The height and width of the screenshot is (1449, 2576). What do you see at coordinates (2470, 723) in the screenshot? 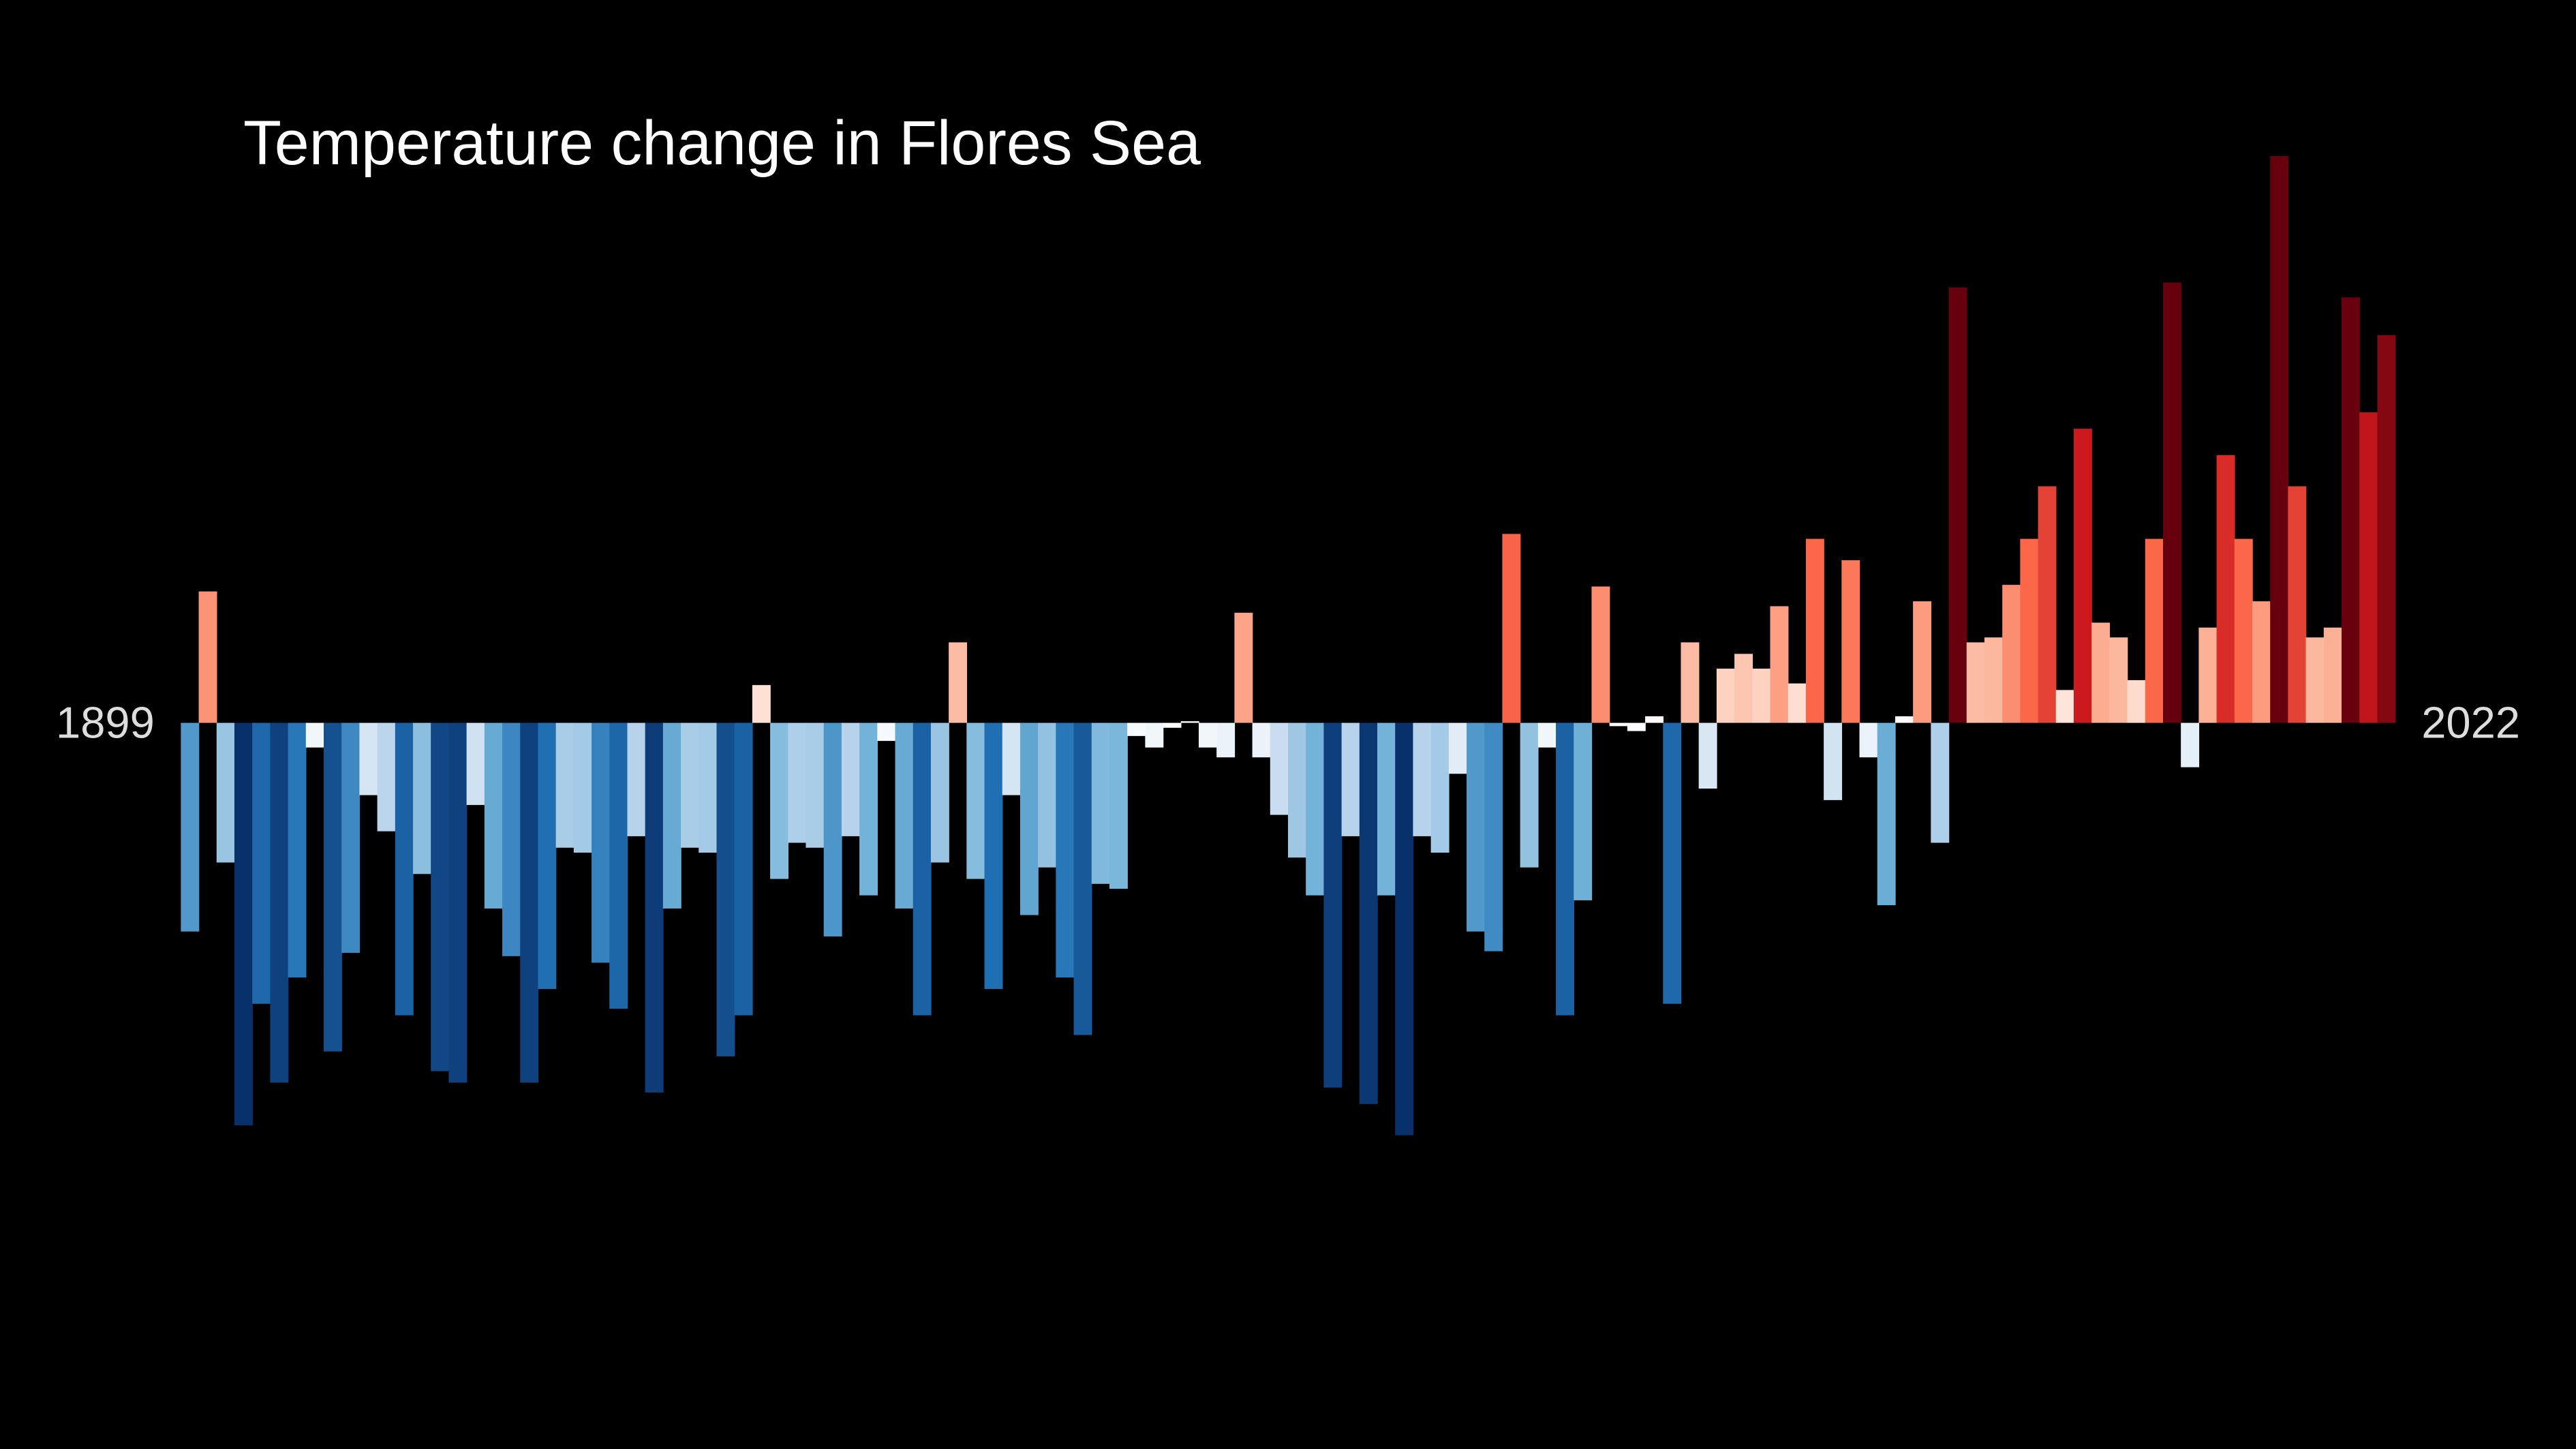
I see `x-tick-label: 2022` at bounding box center [2470, 723].